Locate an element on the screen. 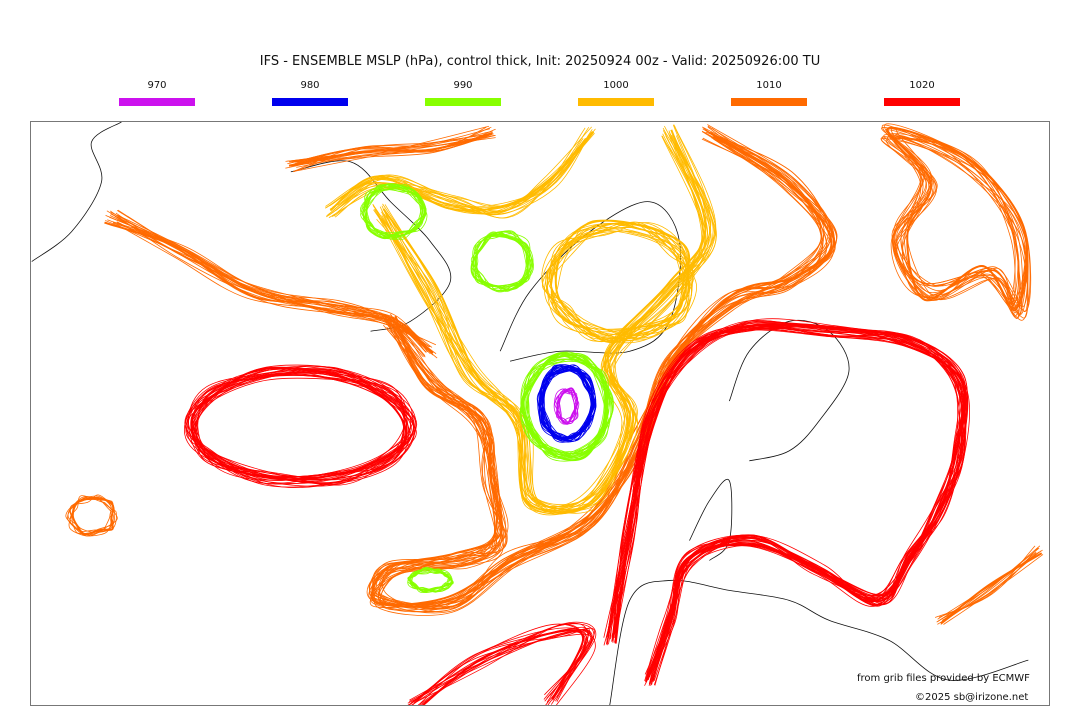 The height and width of the screenshot is (718, 1080). legend-item-1010: 1010 is located at coordinates (769, 93).